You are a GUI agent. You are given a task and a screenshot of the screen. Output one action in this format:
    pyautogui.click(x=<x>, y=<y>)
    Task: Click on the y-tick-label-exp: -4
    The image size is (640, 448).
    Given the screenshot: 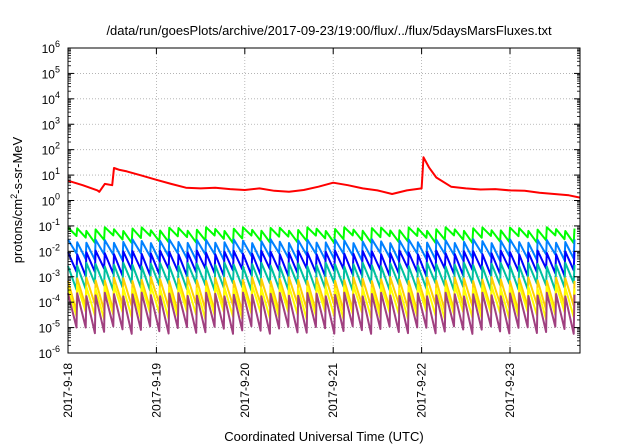 What is the action you would take?
    pyautogui.click(x=56, y=298)
    